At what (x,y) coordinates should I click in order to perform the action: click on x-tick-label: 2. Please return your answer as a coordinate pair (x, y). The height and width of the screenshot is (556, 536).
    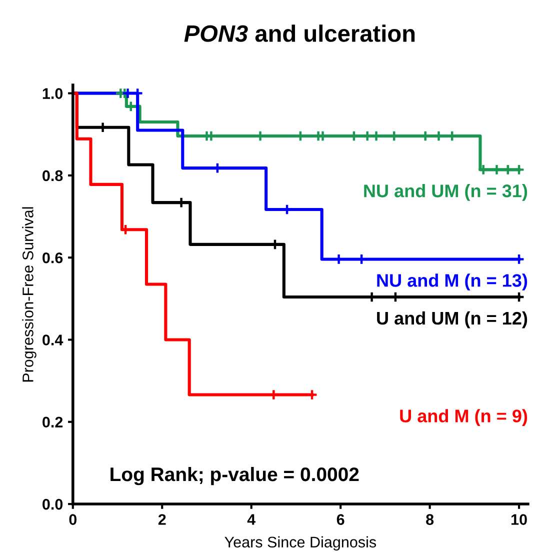
    Looking at the image, I should click on (162, 519).